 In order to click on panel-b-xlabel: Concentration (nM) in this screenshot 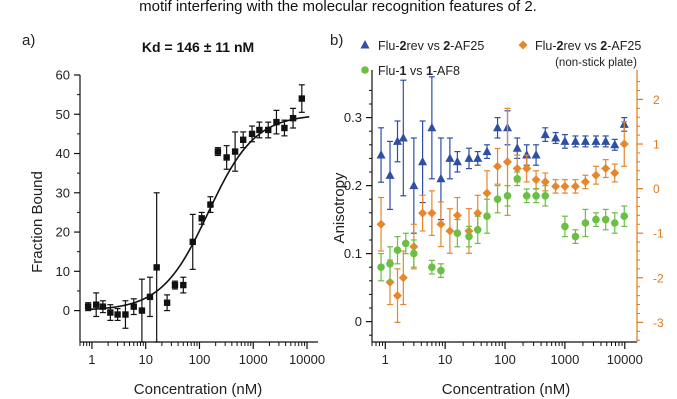, I will do `click(506, 389)`.